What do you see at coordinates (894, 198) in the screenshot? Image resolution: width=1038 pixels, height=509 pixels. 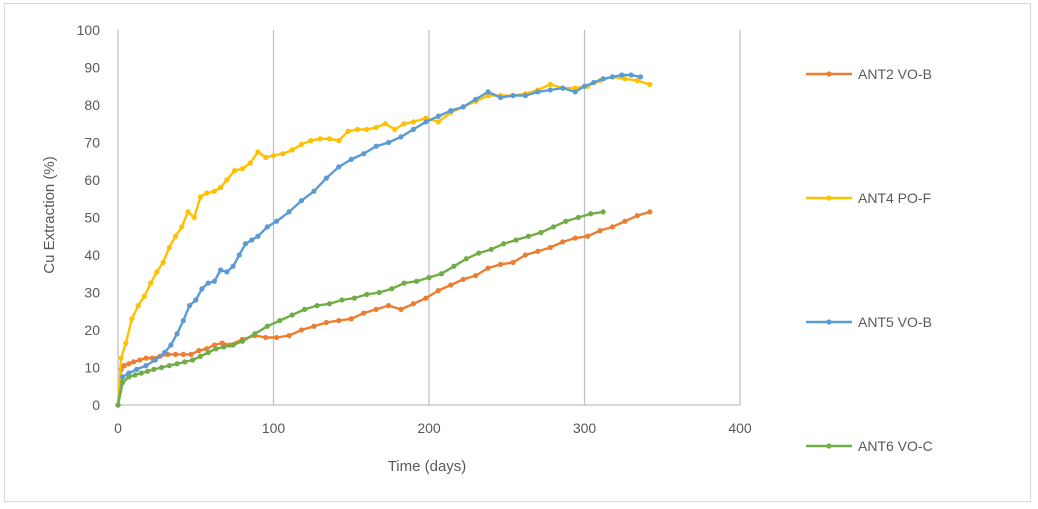 I see `legend-label: ANT4 PO-F` at bounding box center [894, 198].